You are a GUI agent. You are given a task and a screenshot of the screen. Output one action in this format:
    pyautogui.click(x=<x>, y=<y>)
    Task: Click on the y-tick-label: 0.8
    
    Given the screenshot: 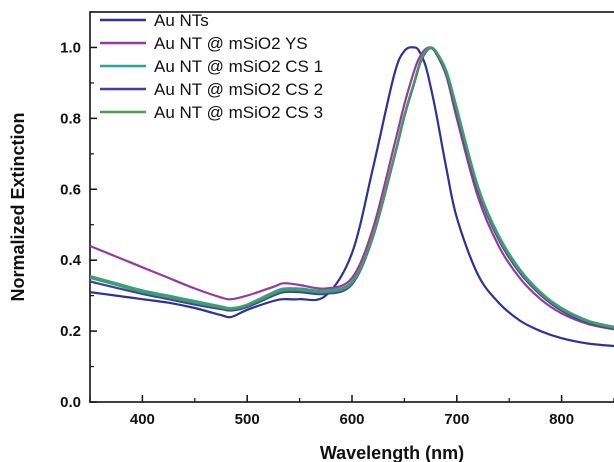 What is the action you would take?
    pyautogui.click(x=70, y=118)
    